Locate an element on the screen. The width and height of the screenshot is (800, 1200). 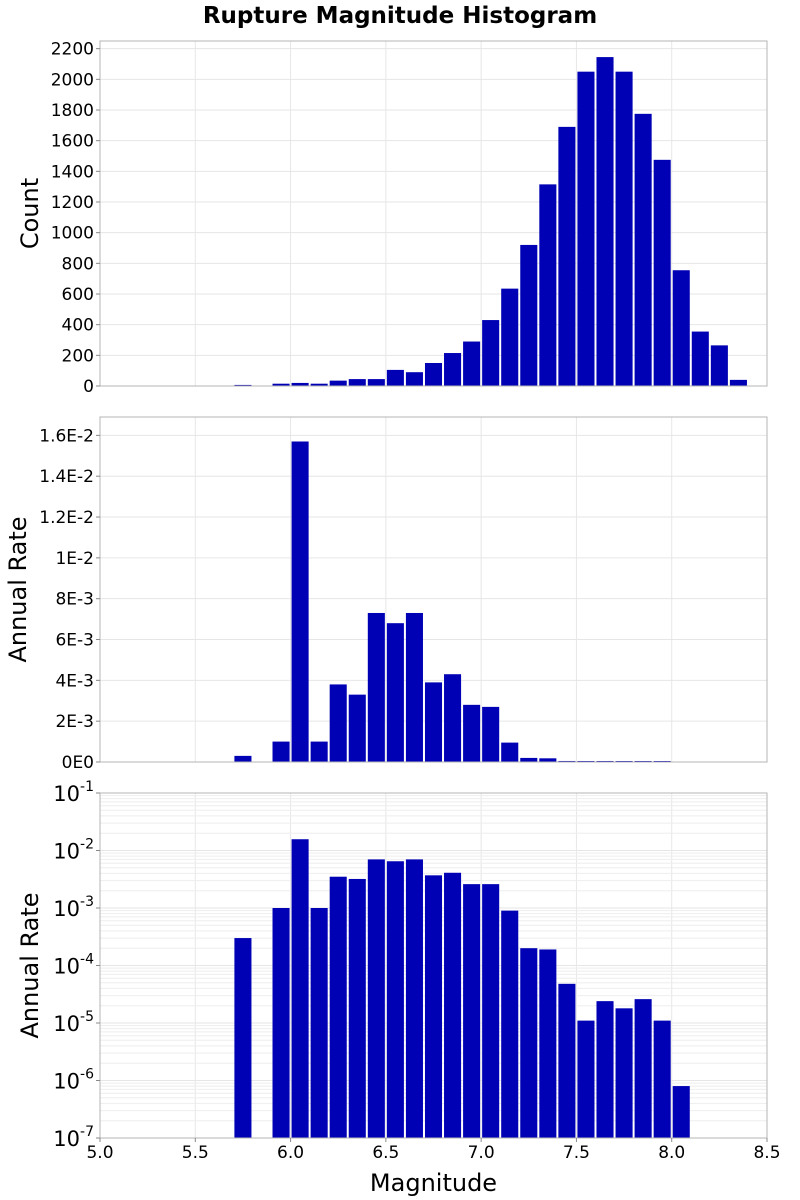
y-tick-label: 10⁻⁴ is located at coordinates (73, 965).